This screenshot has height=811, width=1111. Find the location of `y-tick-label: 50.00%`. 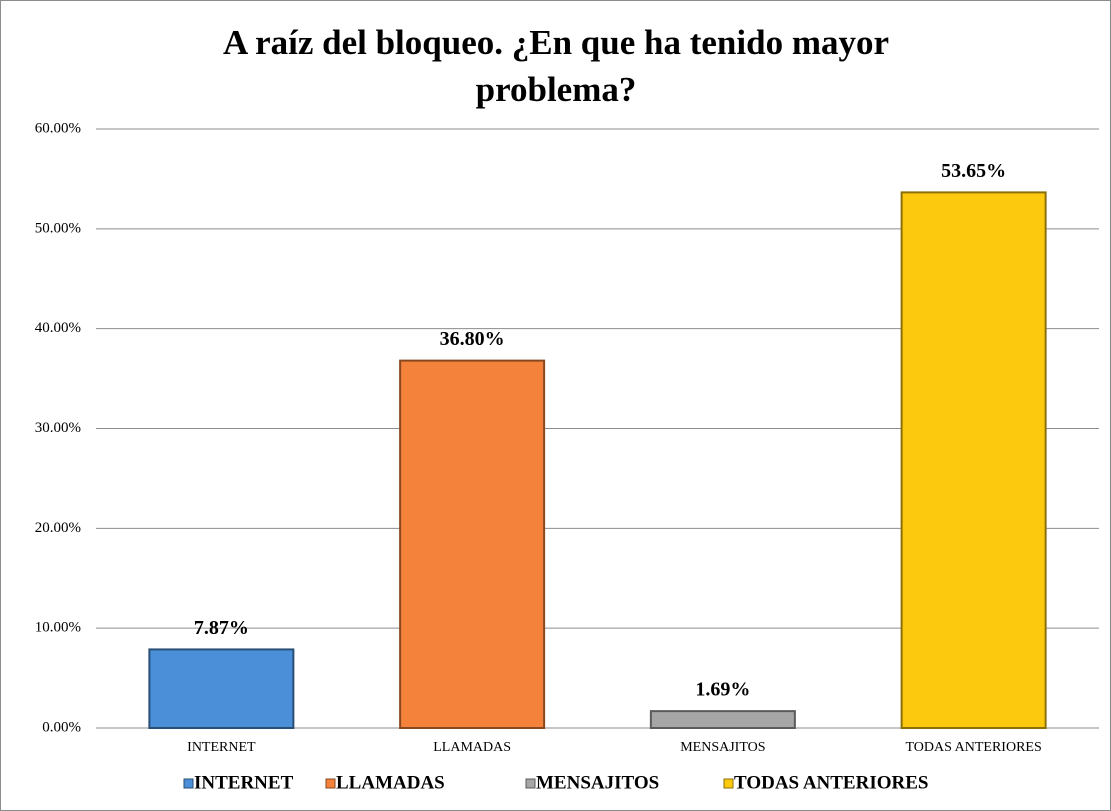

y-tick-label: 50.00% is located at coordinates (58, 228).